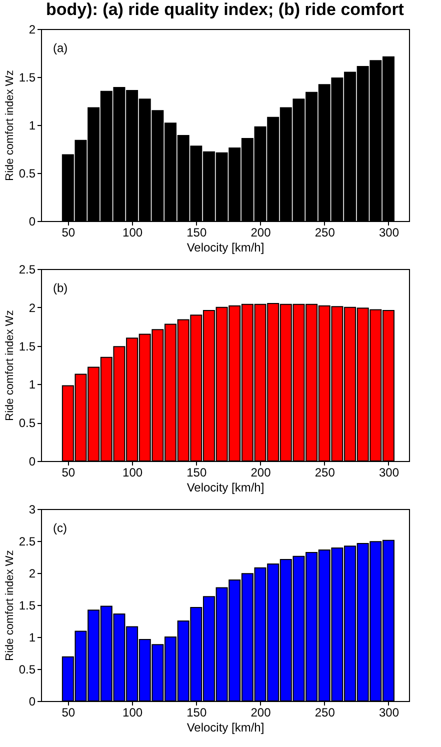 This screenshot has height=747, width=441. Describe the element at coordinates (60, 48) in the screenshot. I see `annotation: (a)` at that location.